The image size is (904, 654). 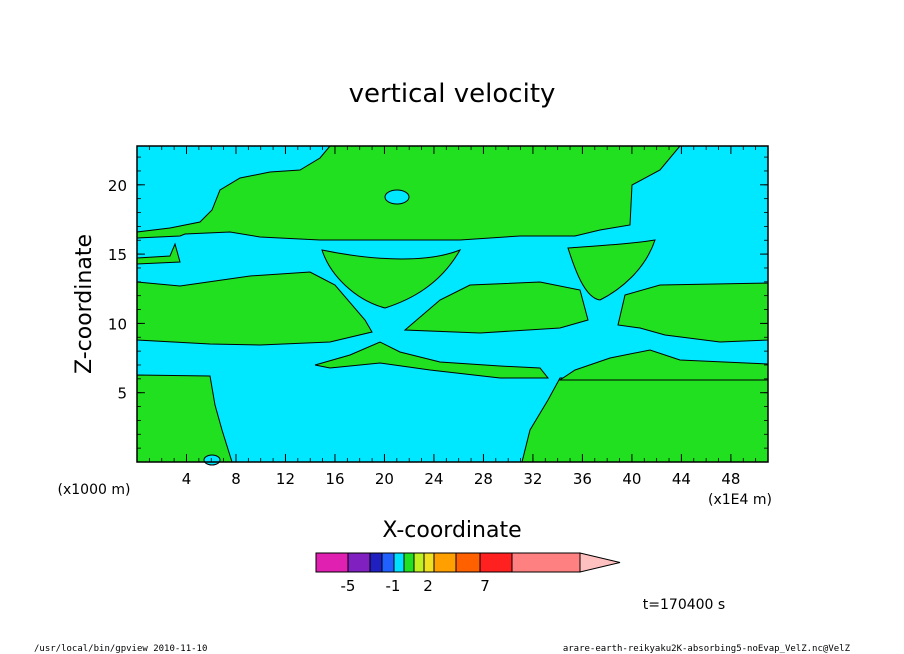 I want to click on x-tick-label: 28, so click(x=483, y=479).